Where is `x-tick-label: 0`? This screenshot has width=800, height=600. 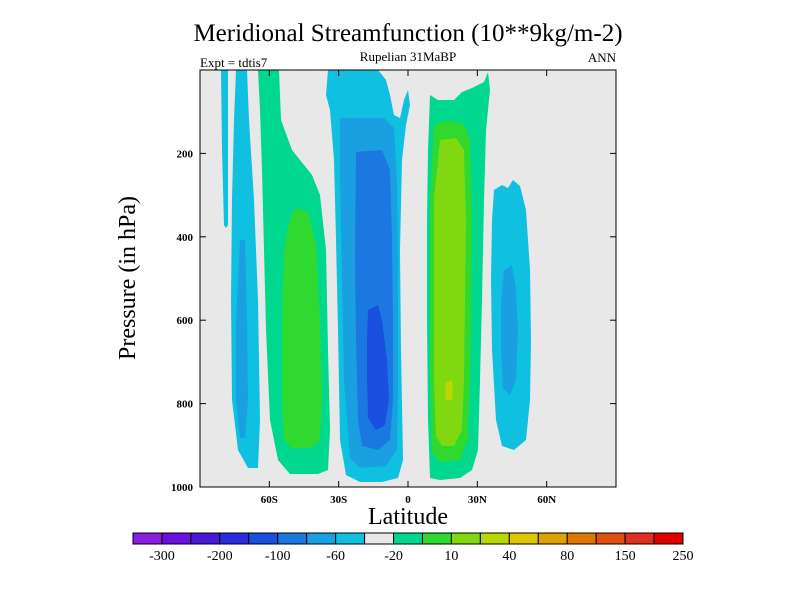
x-tick-label: 0 is located at coordinates (408, 500).